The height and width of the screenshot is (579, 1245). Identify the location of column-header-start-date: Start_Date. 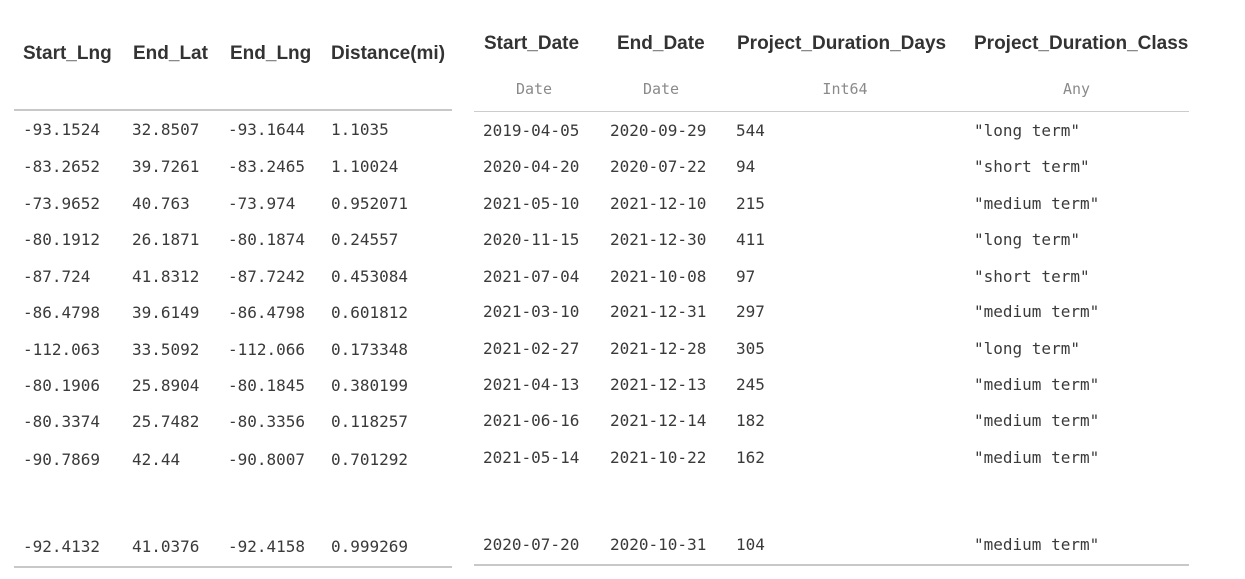
(532, 43).